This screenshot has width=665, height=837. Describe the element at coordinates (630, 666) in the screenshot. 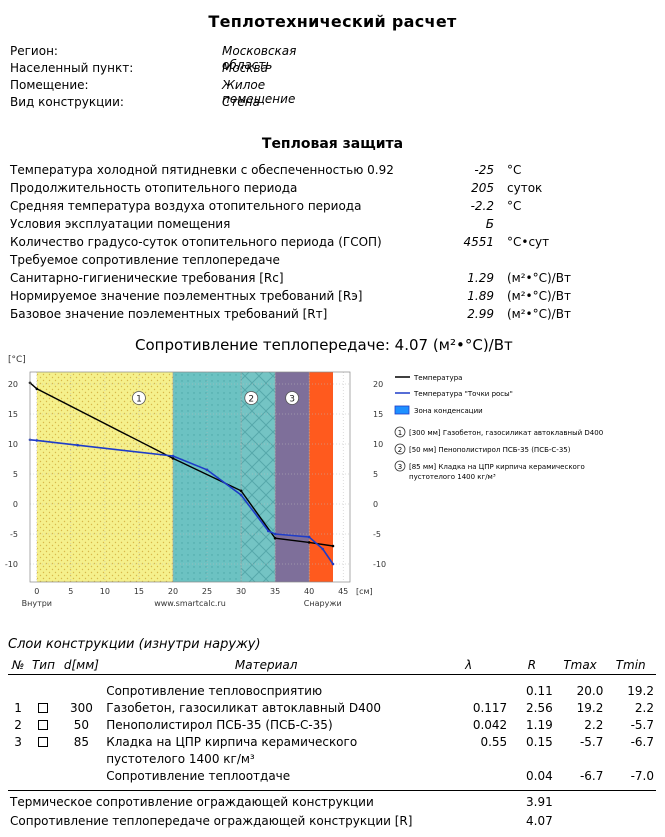

I see `col-tmin: Tmin` at that location.